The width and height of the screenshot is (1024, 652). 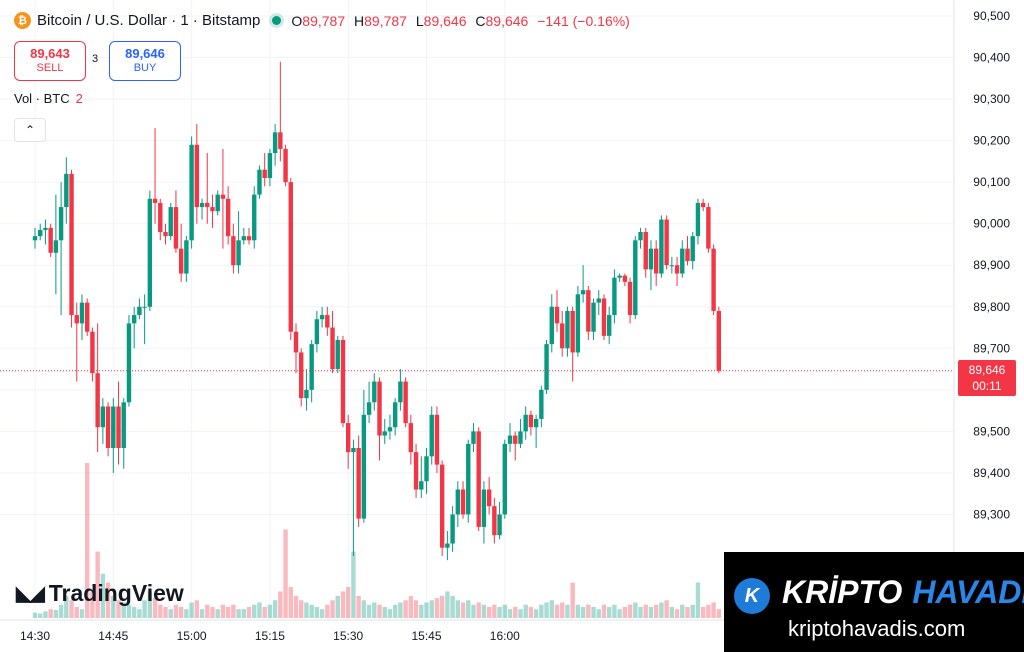 I want to click on tradingview-wordmark: TradingView, so click(x=116, y=593).